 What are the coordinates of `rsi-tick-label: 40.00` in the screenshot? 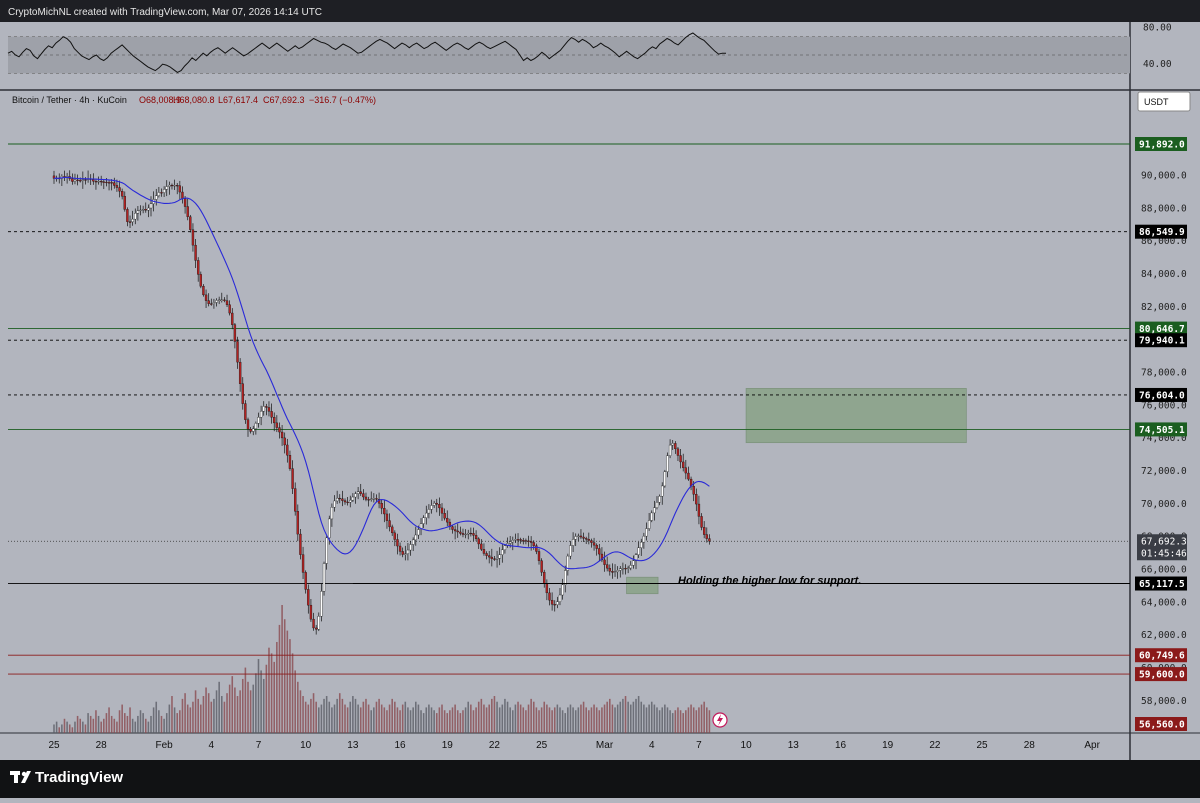 It's located at (1157, 64).